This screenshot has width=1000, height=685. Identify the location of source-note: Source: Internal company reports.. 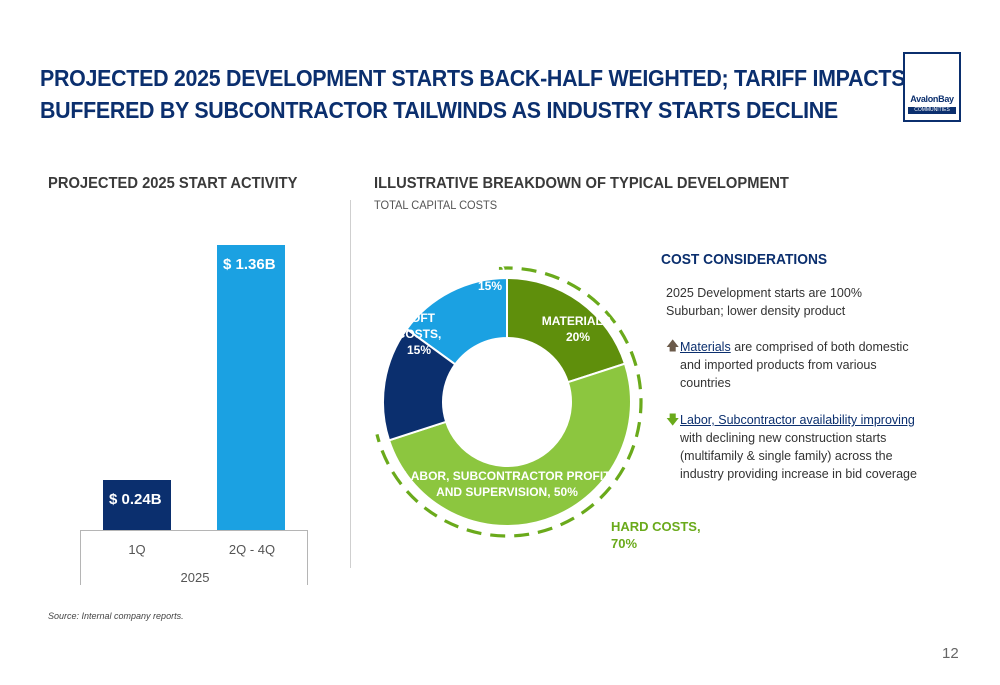
(116, 616).